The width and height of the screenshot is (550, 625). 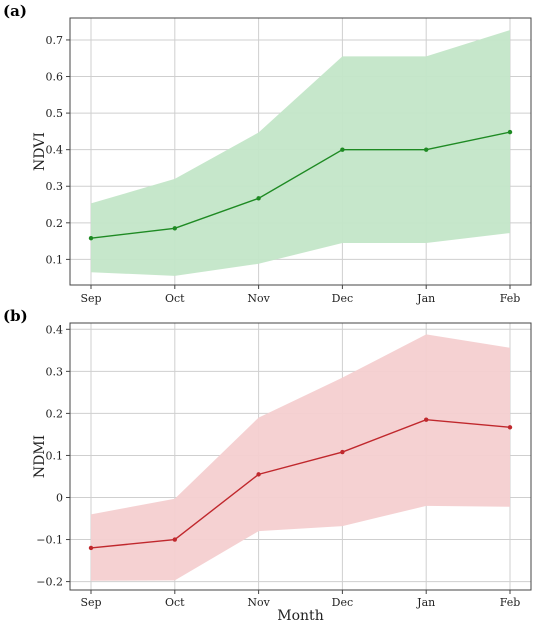 I want to click on y-axis-label: NDMI, so click(x=40, y=456).